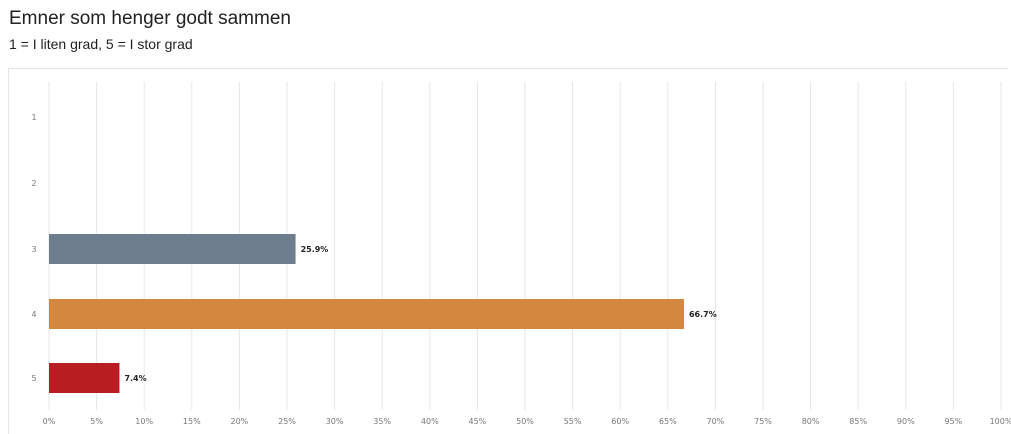  What do you see at coordinates (96, 421) in the screenshot?
I see `x-tick-label: 5%` at bounding box center [96, 421].